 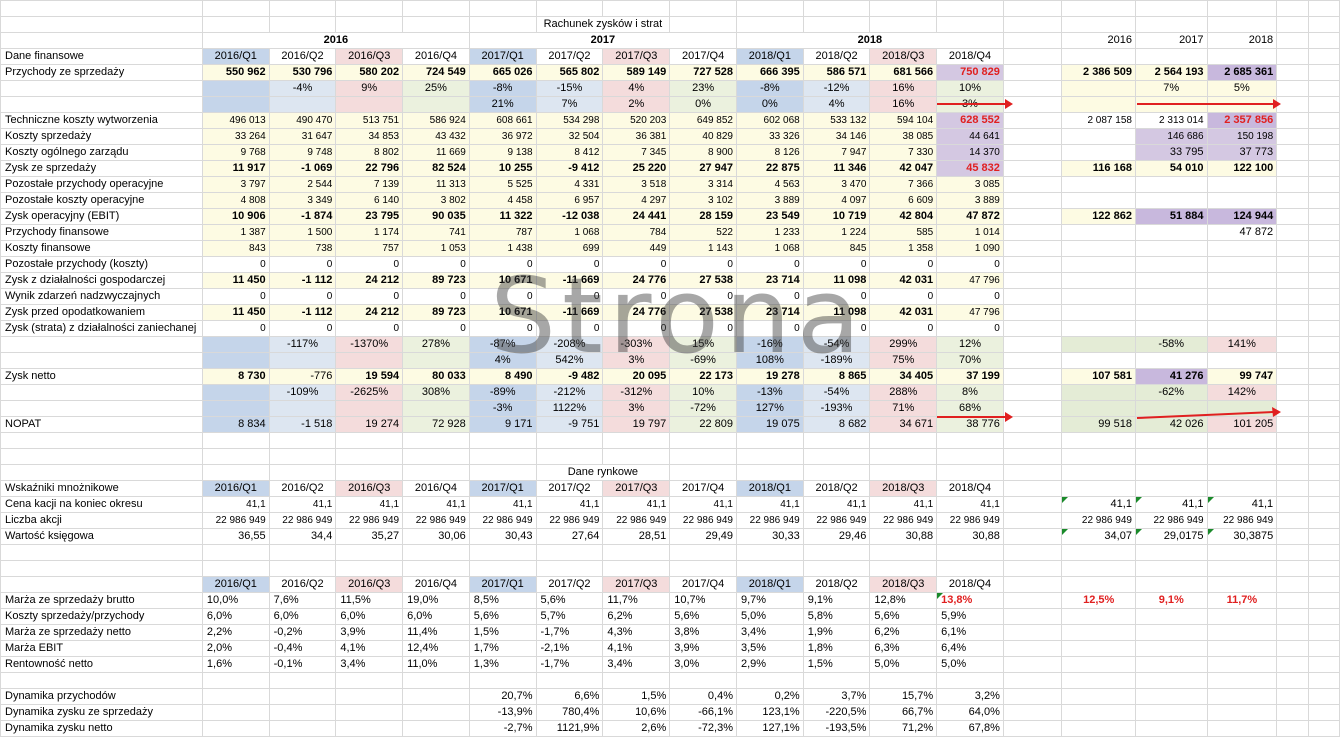 I want to click on cell: 496 013, so click(x=235, y=120).